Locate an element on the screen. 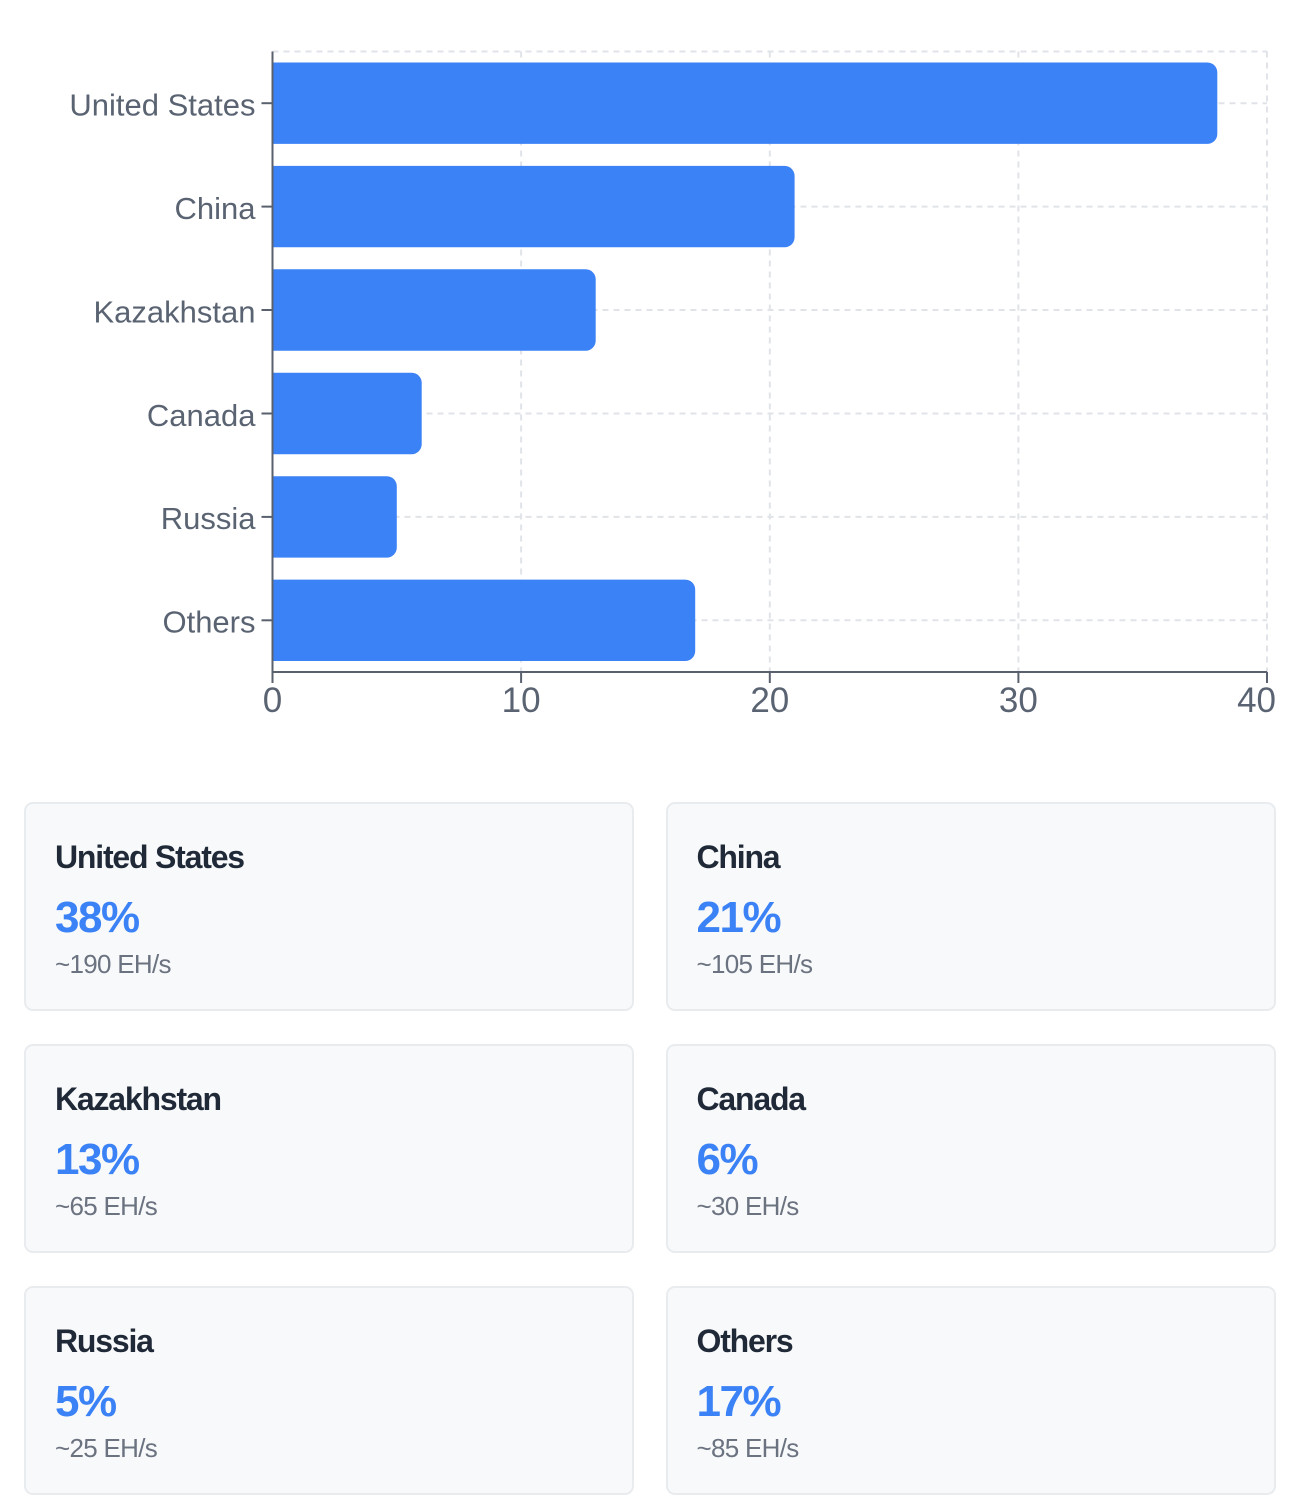  svg-text: Kazakhstan is located at coordinates (175, 311).